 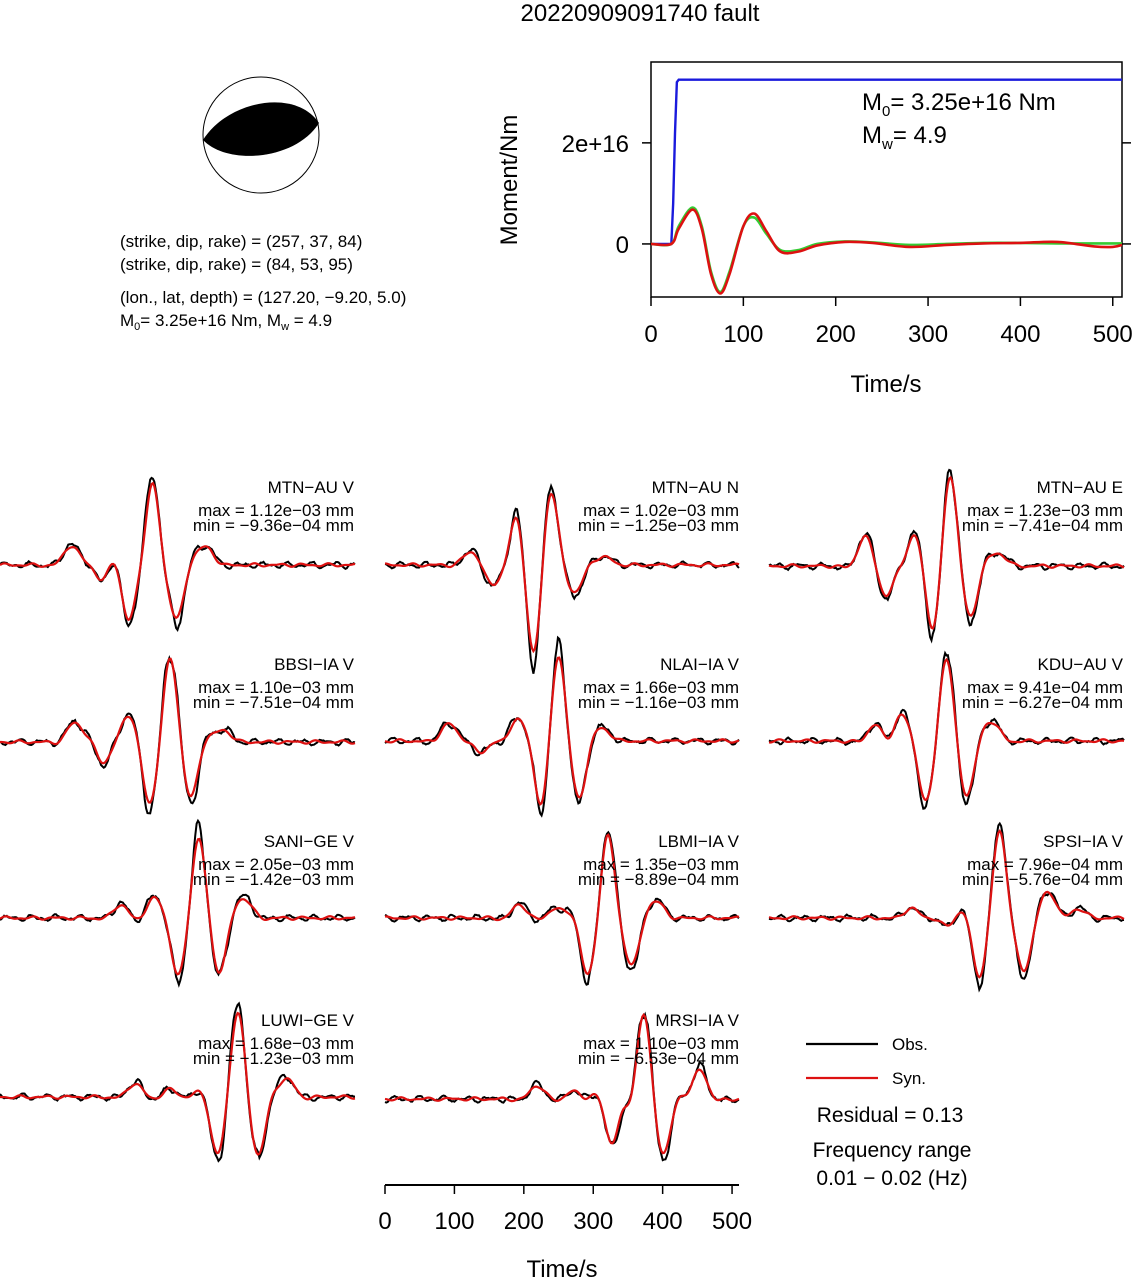 I want to click on station-max: max = 1.66e−03 mm, so click(x=661, y=687).